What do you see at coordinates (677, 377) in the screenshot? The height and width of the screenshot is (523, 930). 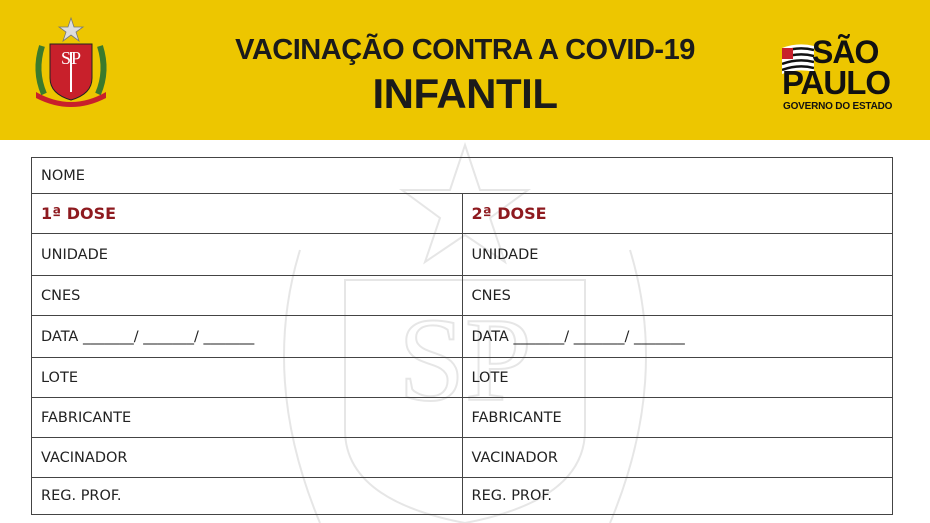 I see `dose-2-lote-field: LOTE` at bounding box center [677, 377].